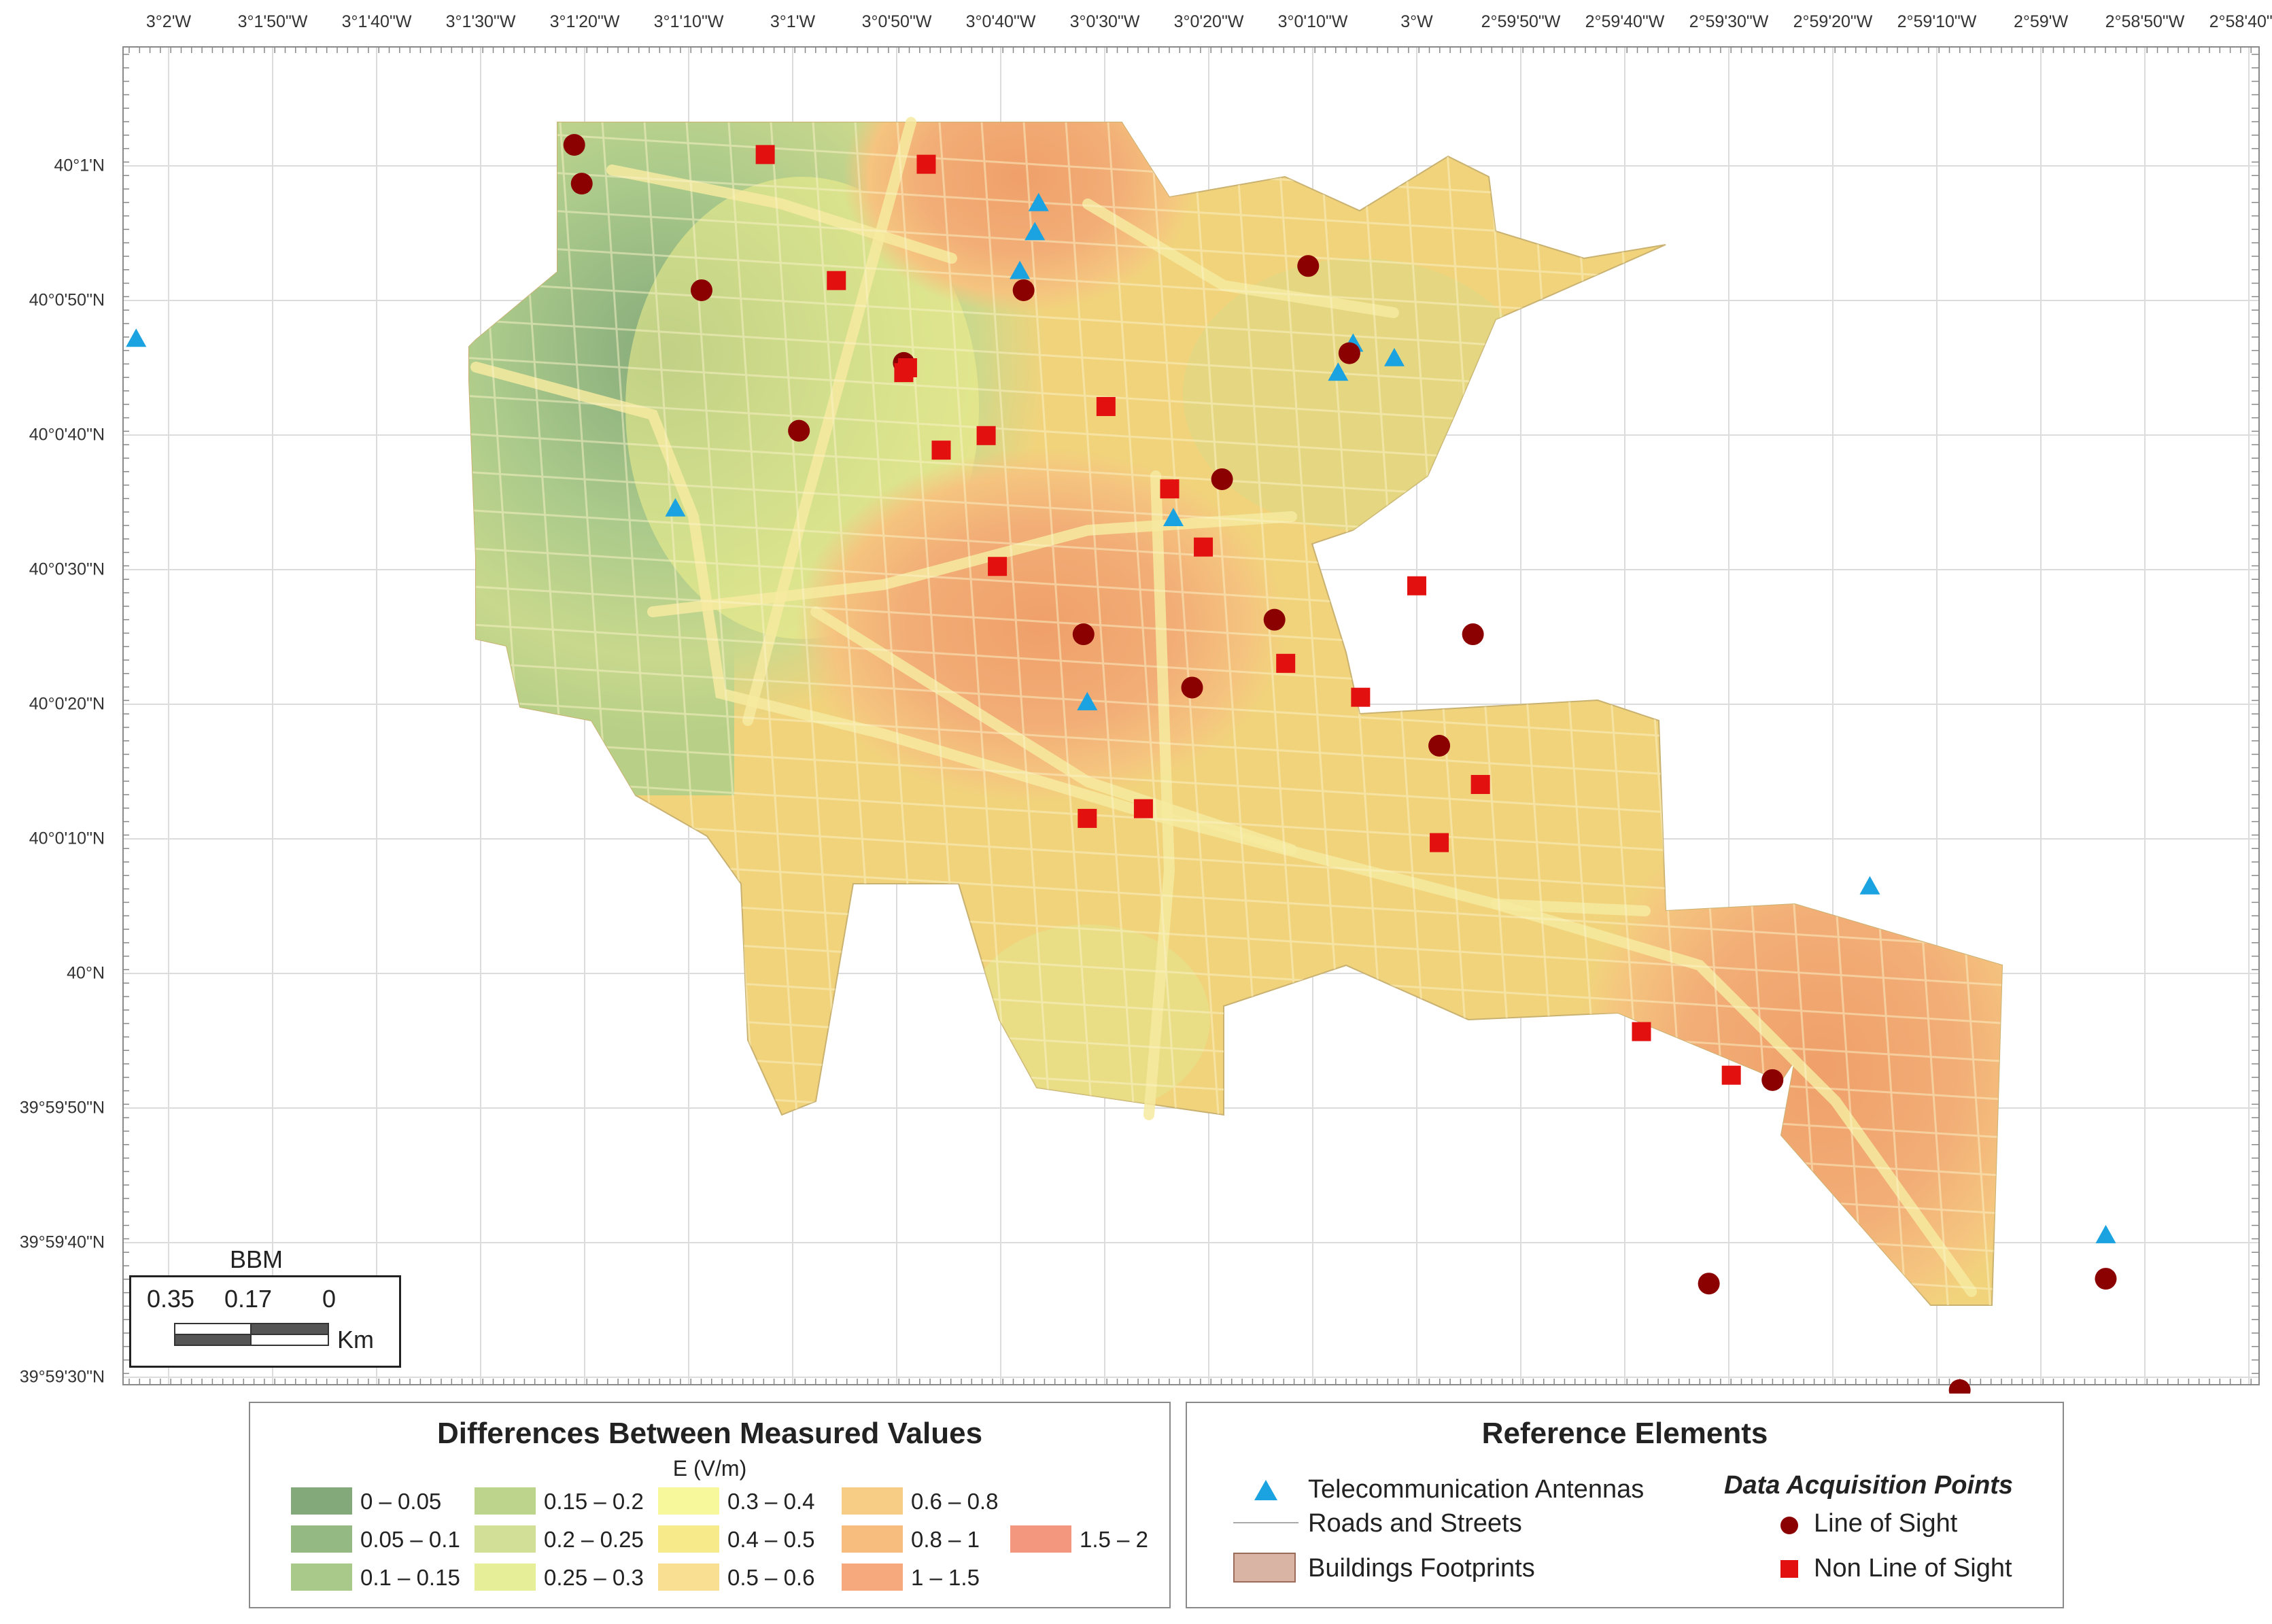  Describe the element at coordinates (1625, 21) in the screenshot. I see `longitude-label: 2°59'40"W` at that location.